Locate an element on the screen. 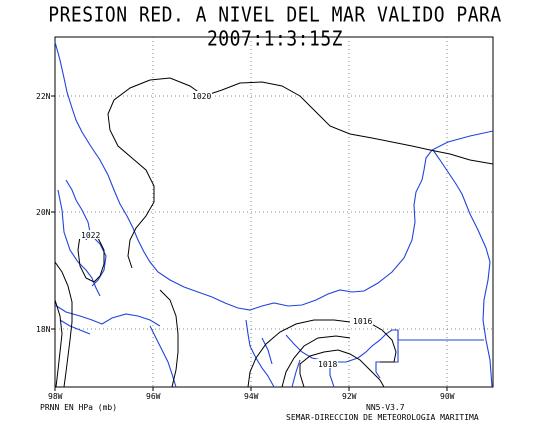 Image resolution: width=550 pixels, height=425 pixels. x-tick-label: 96W is located at coordinates (153, 396).